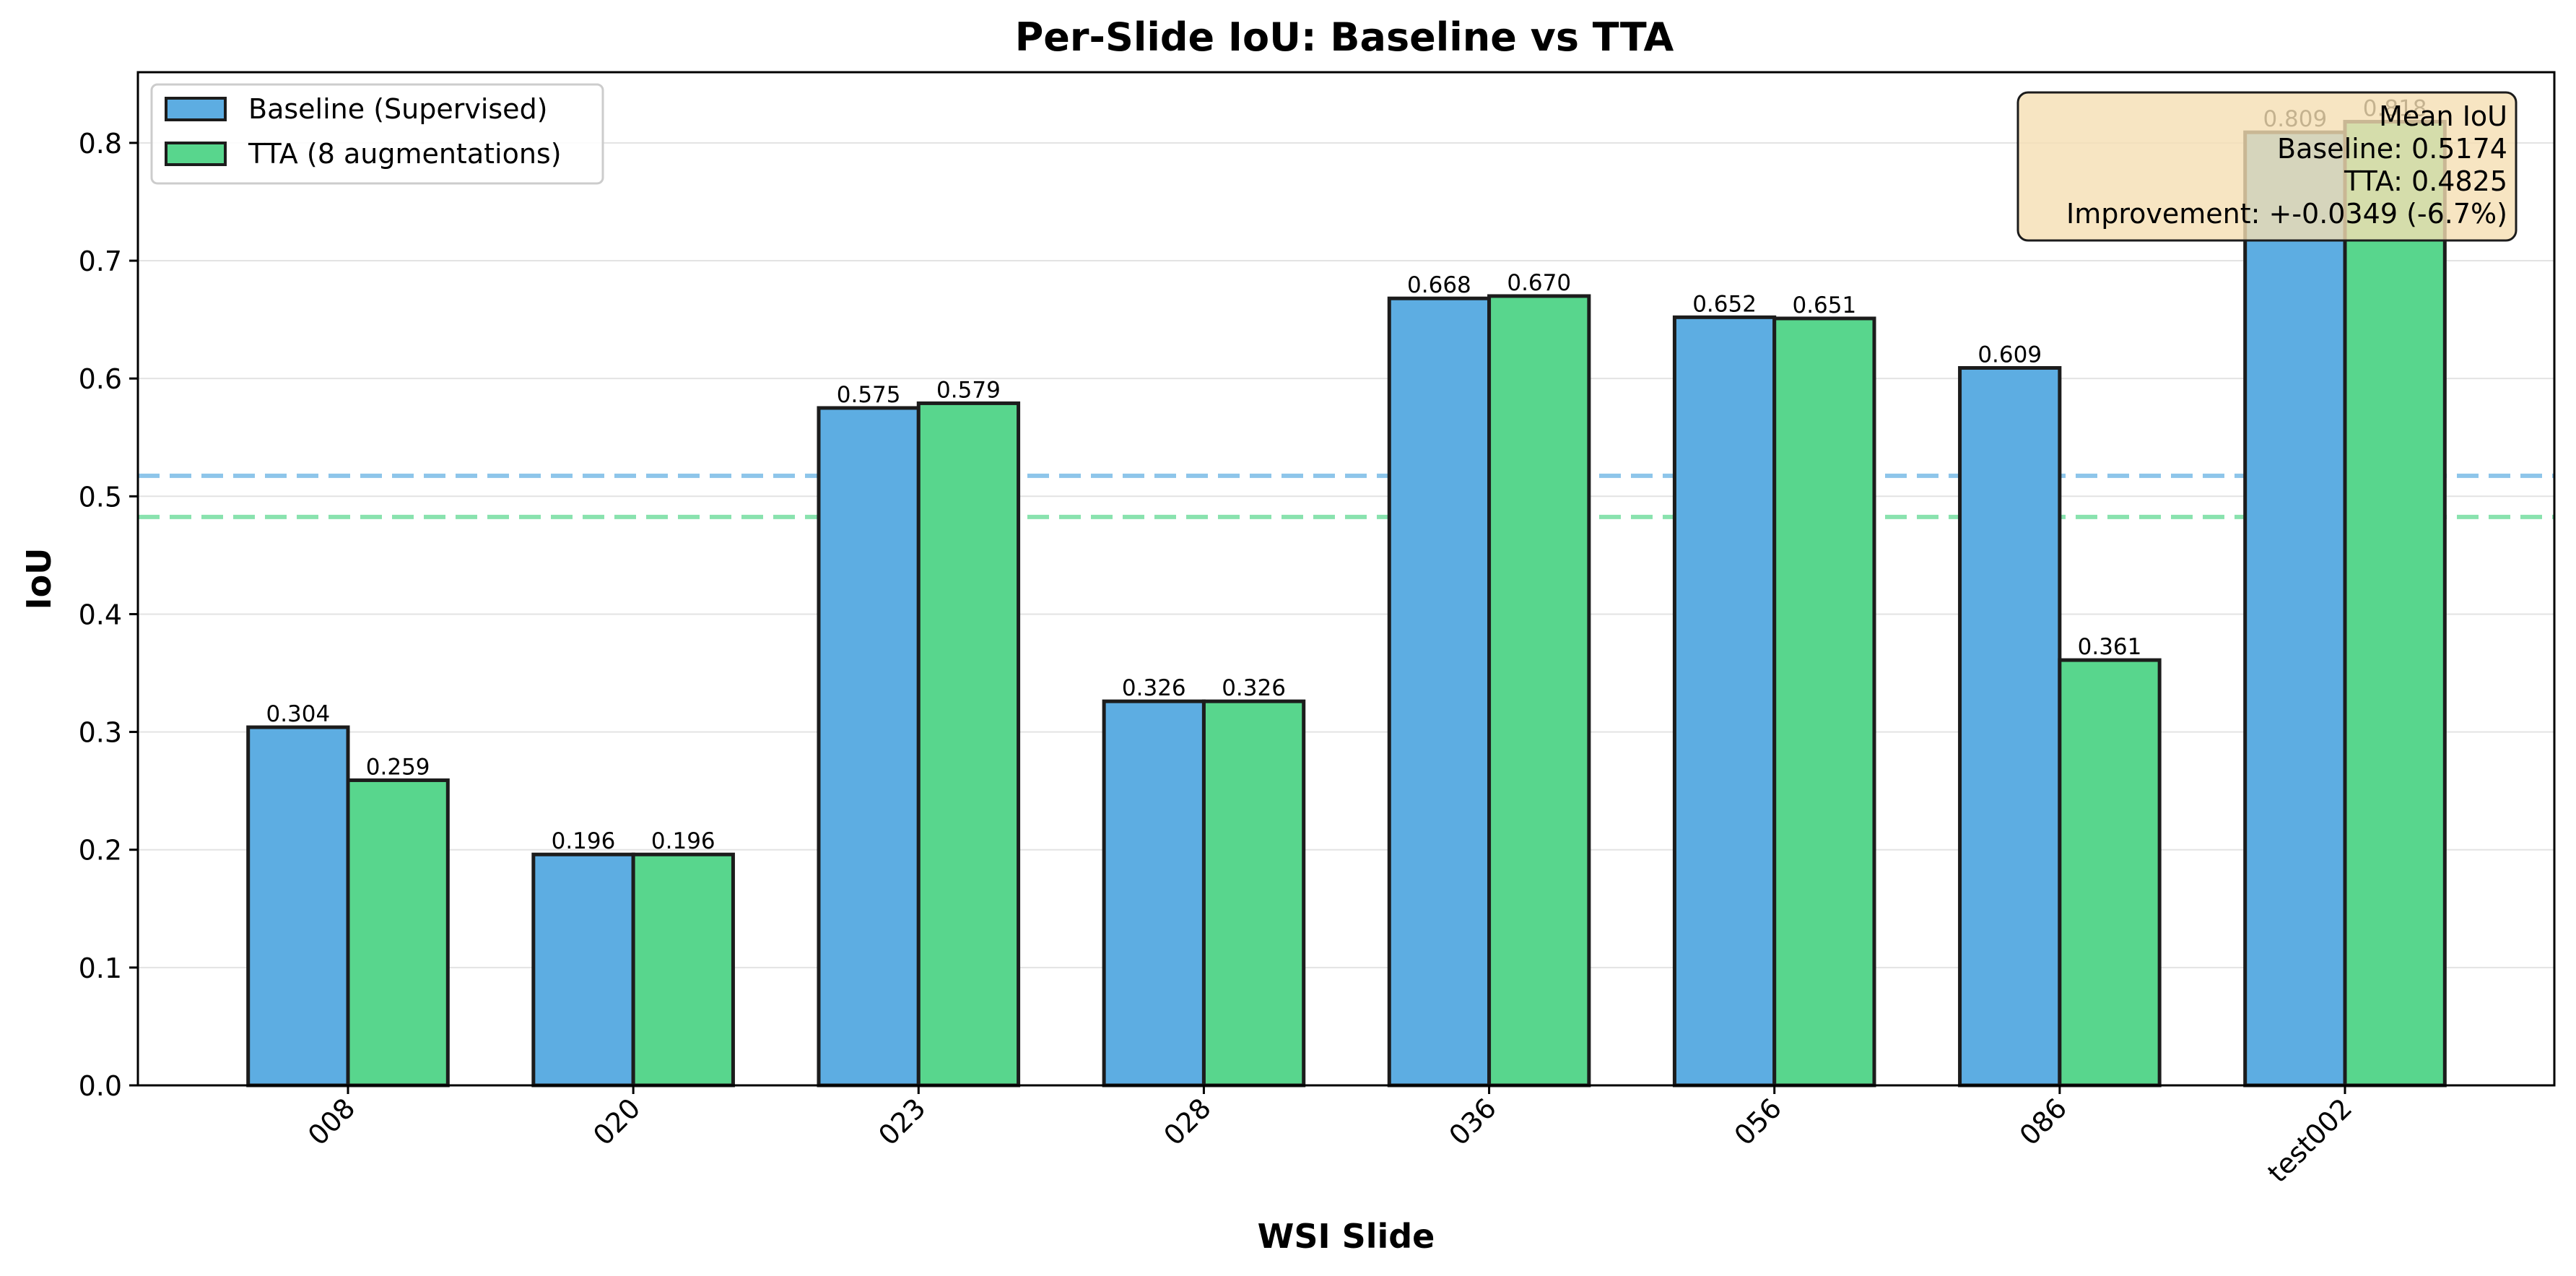  What do you see at coordinates (1724, 304) in the screenshot?
I see `bar-value-label: 0.652` at bounding box center [1724, 304].